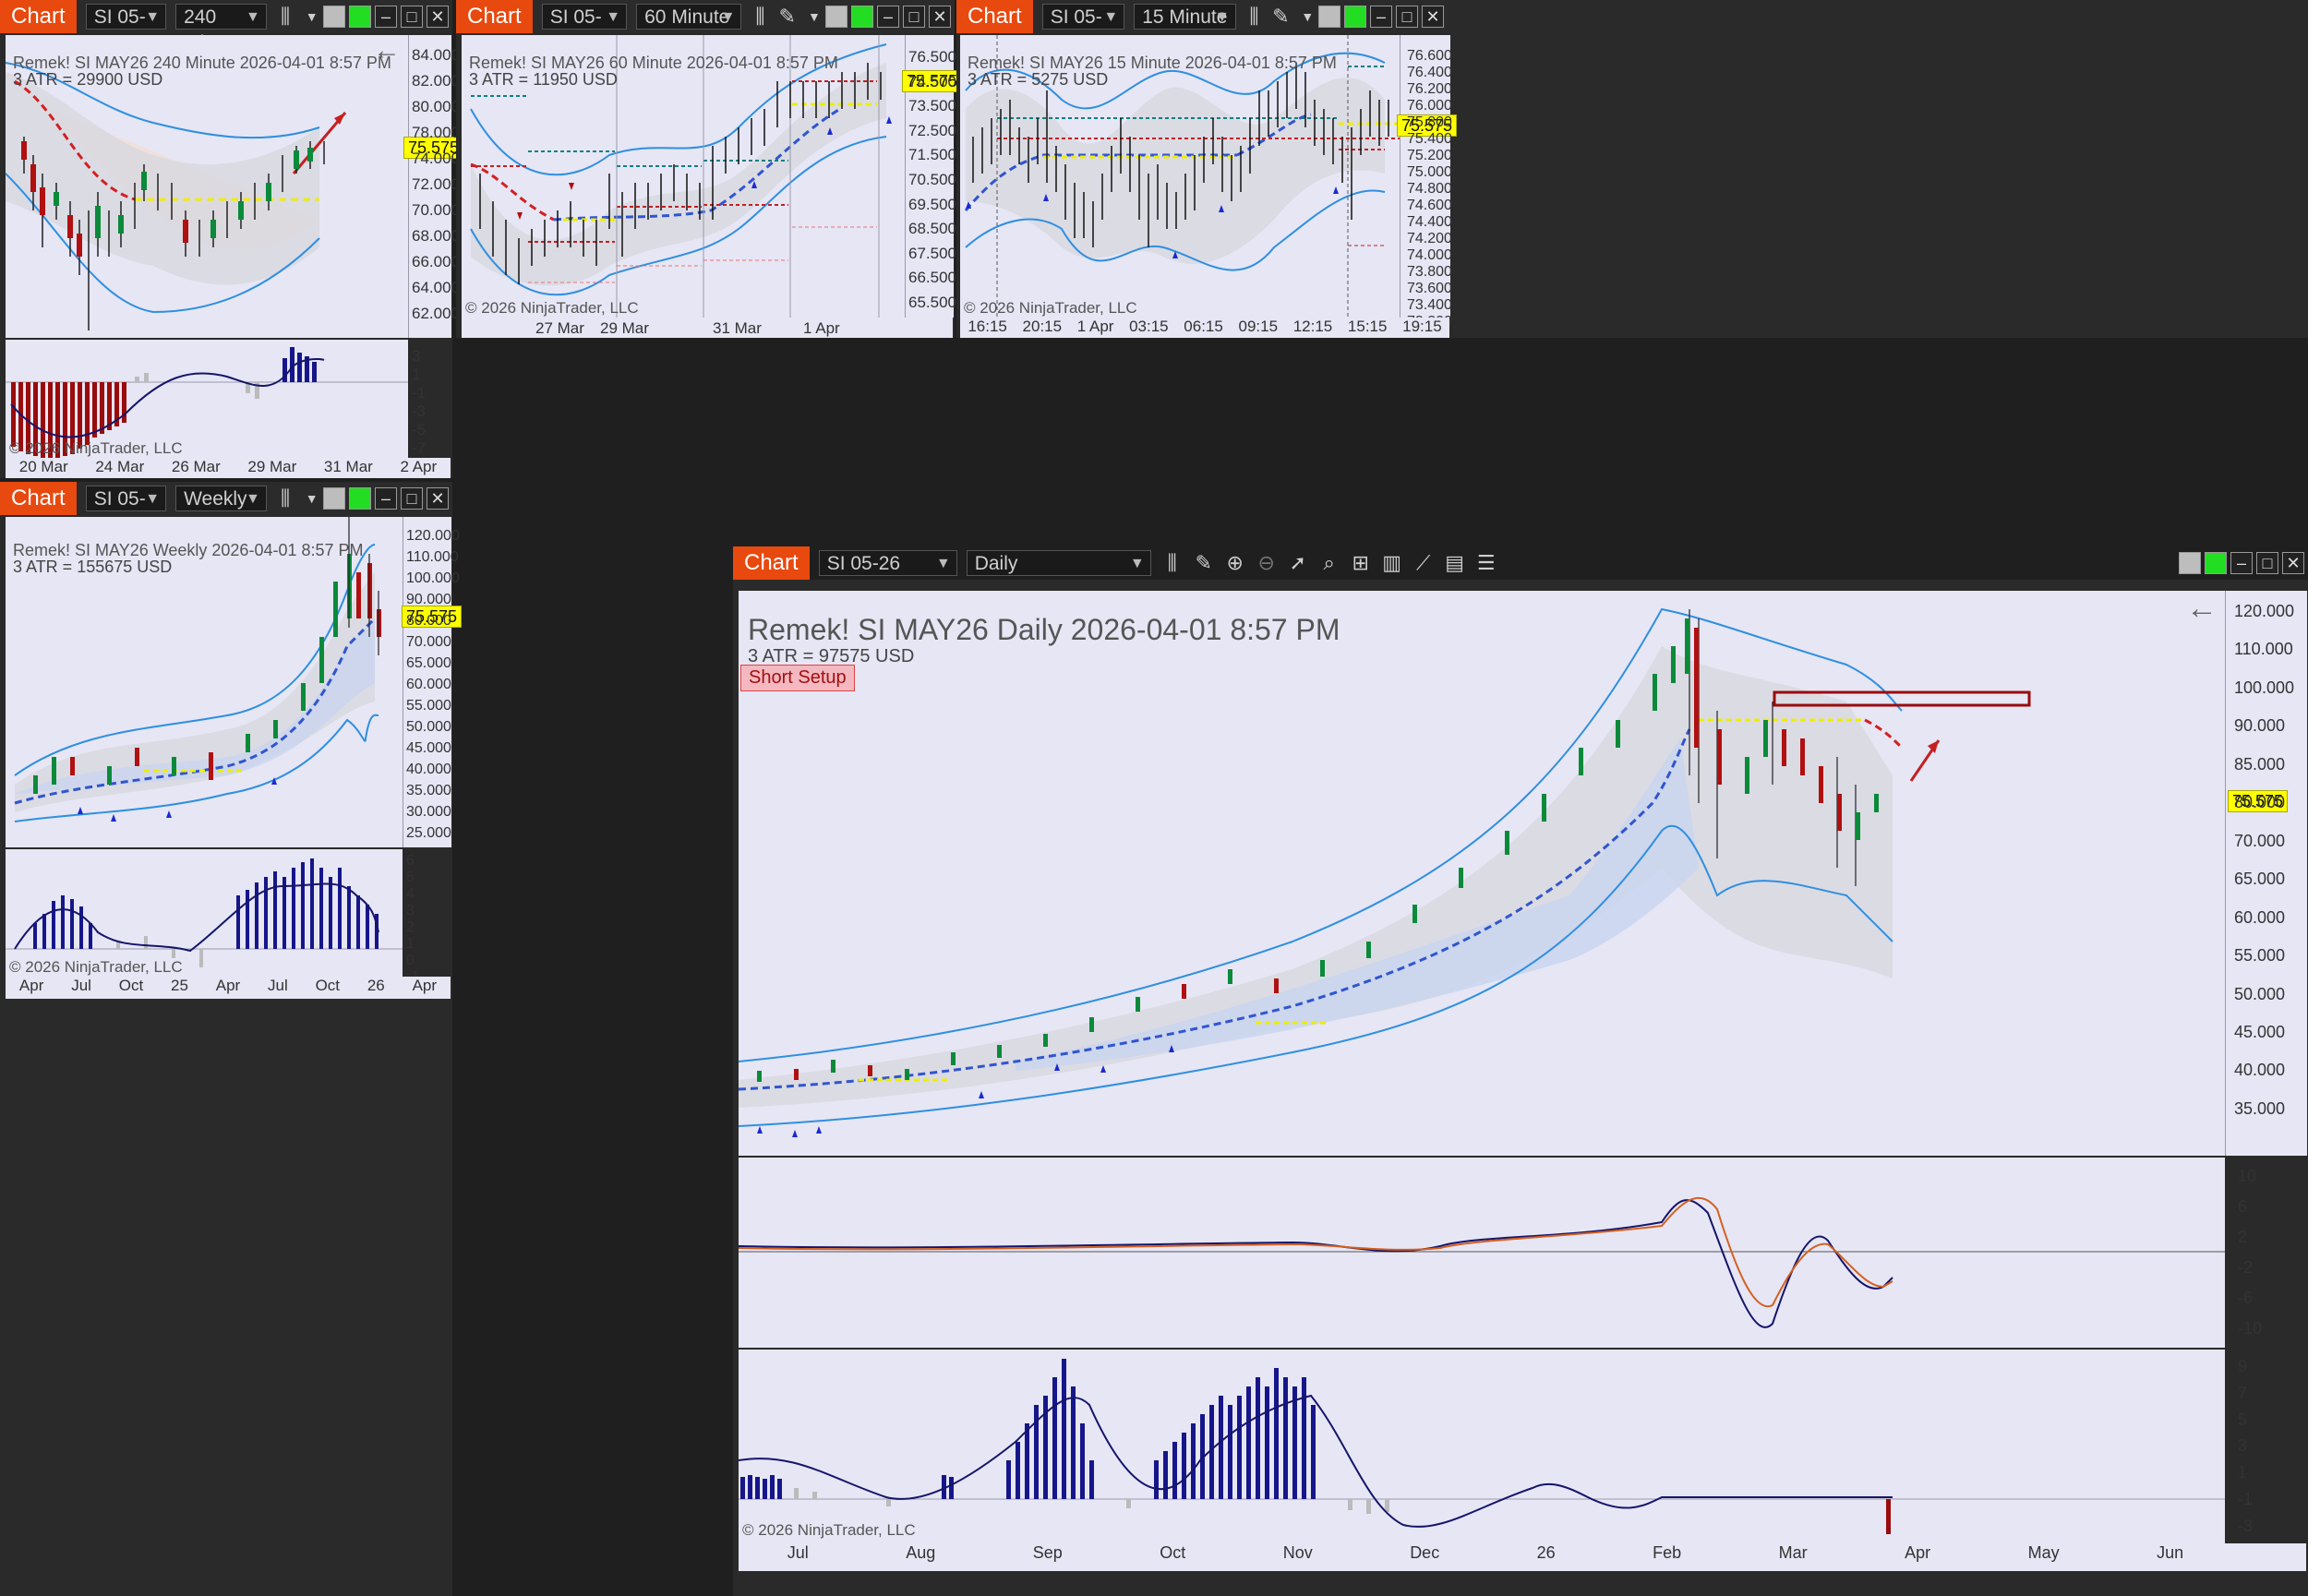 Image resolution: width=2308 pixels, height=1596 pixels. Describe the element at coordinates (1455, 562) in the screenshot. I see `templates-icon: ▤` at that location.